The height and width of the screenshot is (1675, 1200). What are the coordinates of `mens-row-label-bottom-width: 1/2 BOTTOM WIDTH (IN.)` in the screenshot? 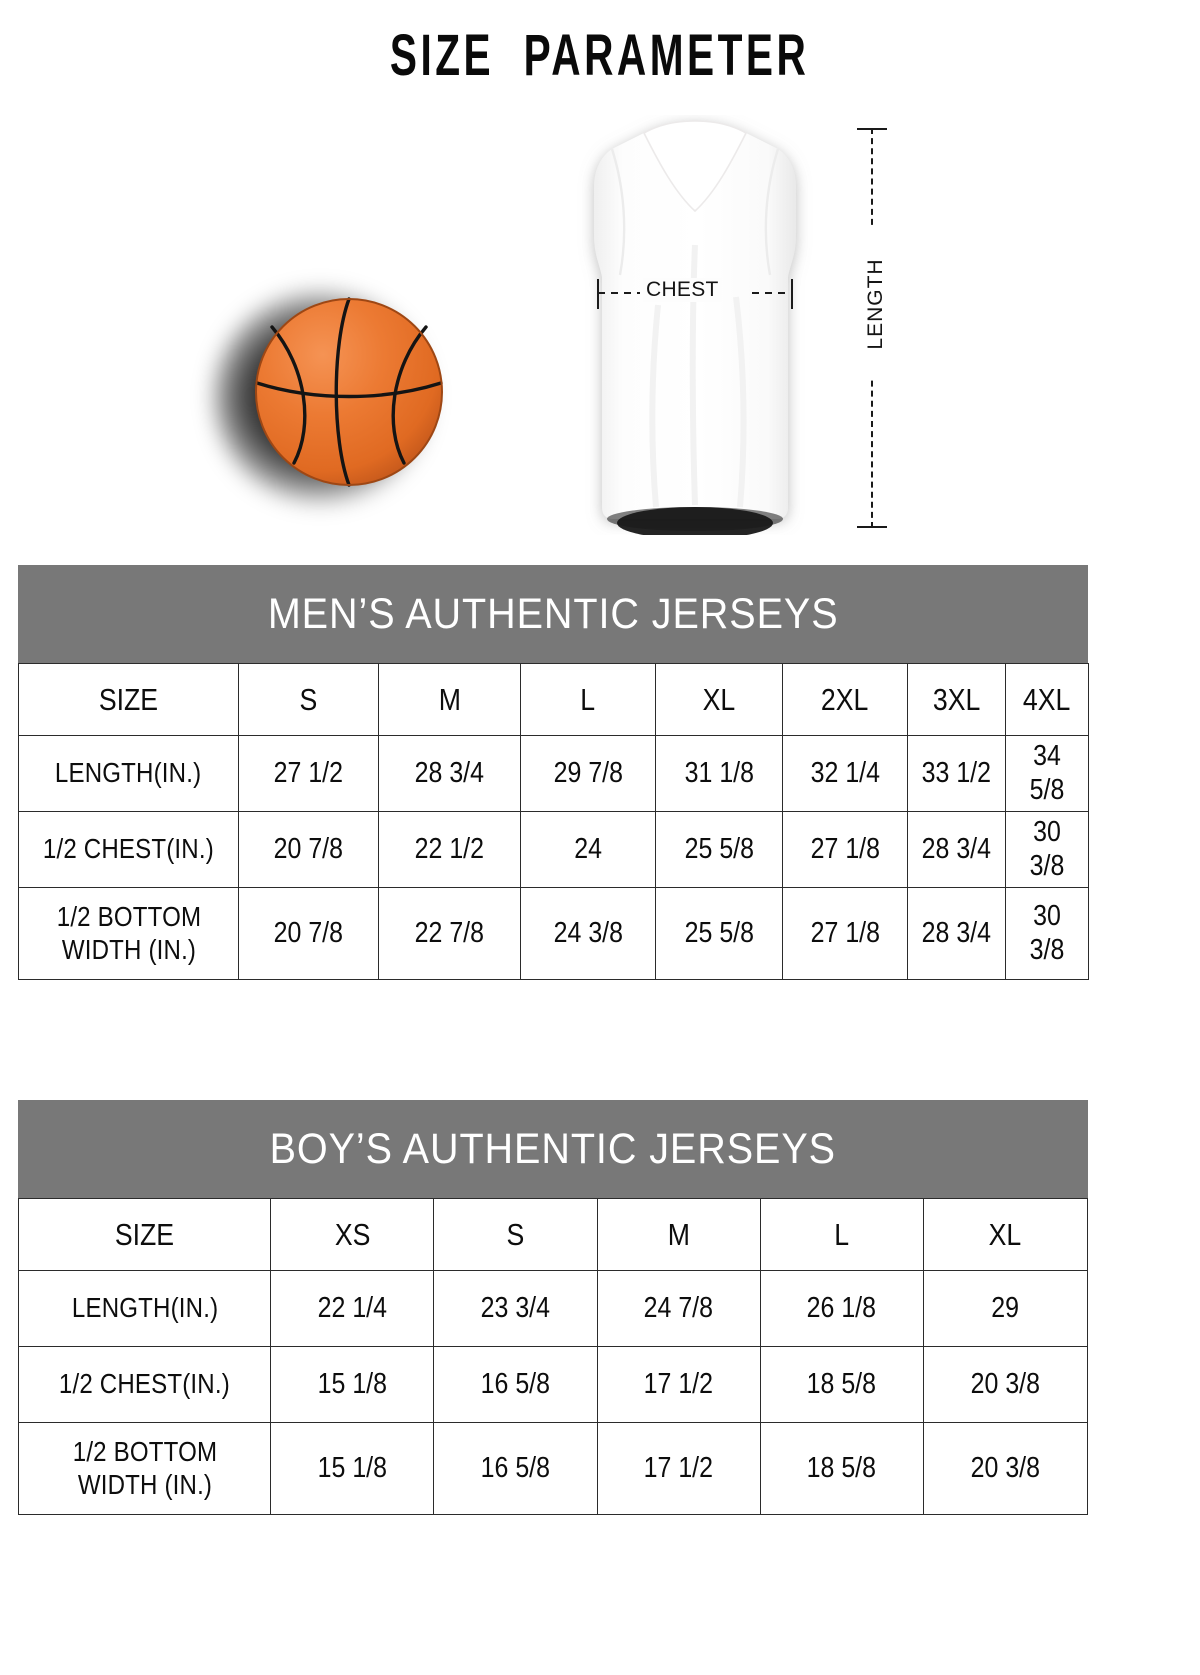 It's located at (128, 933).